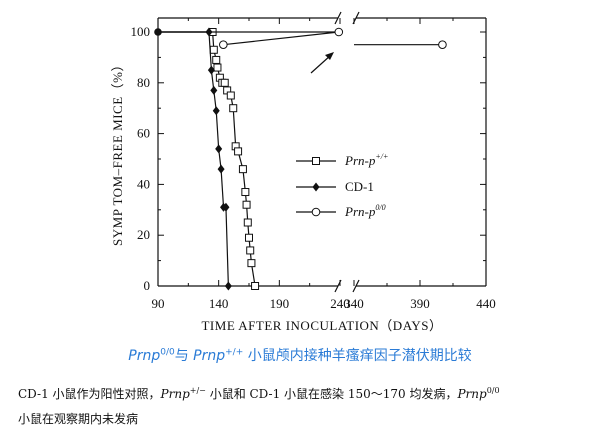  Describe the element at coordinates (158, 32) in the screenshot. I see `start-point` at that location.